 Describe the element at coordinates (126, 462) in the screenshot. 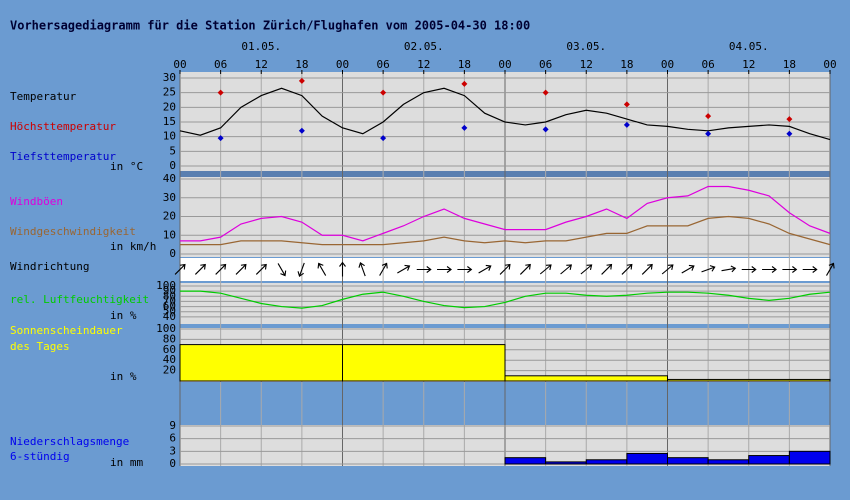

I see `unit-label: in mm` at that location.